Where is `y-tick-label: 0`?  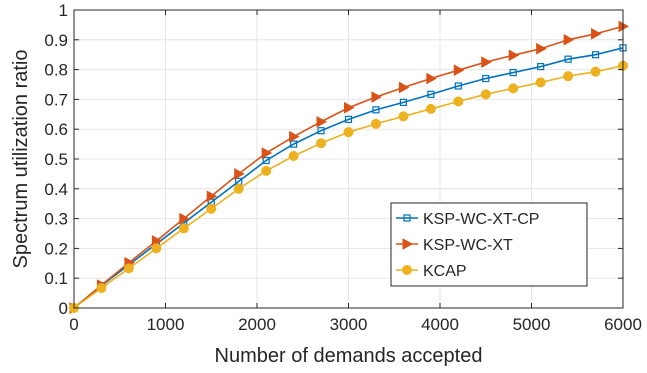 y-tick-label: 0 is located at coordinates (63, 308).